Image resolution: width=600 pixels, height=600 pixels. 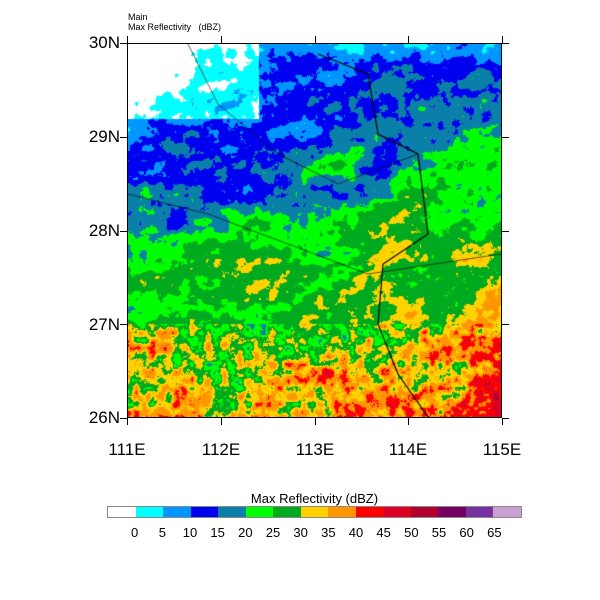 What do you see at coordinates (175, 27) in the screenshot?
I see `title-variable: Max Reflectivity (dBZ)` at bounding box center [175, 27].